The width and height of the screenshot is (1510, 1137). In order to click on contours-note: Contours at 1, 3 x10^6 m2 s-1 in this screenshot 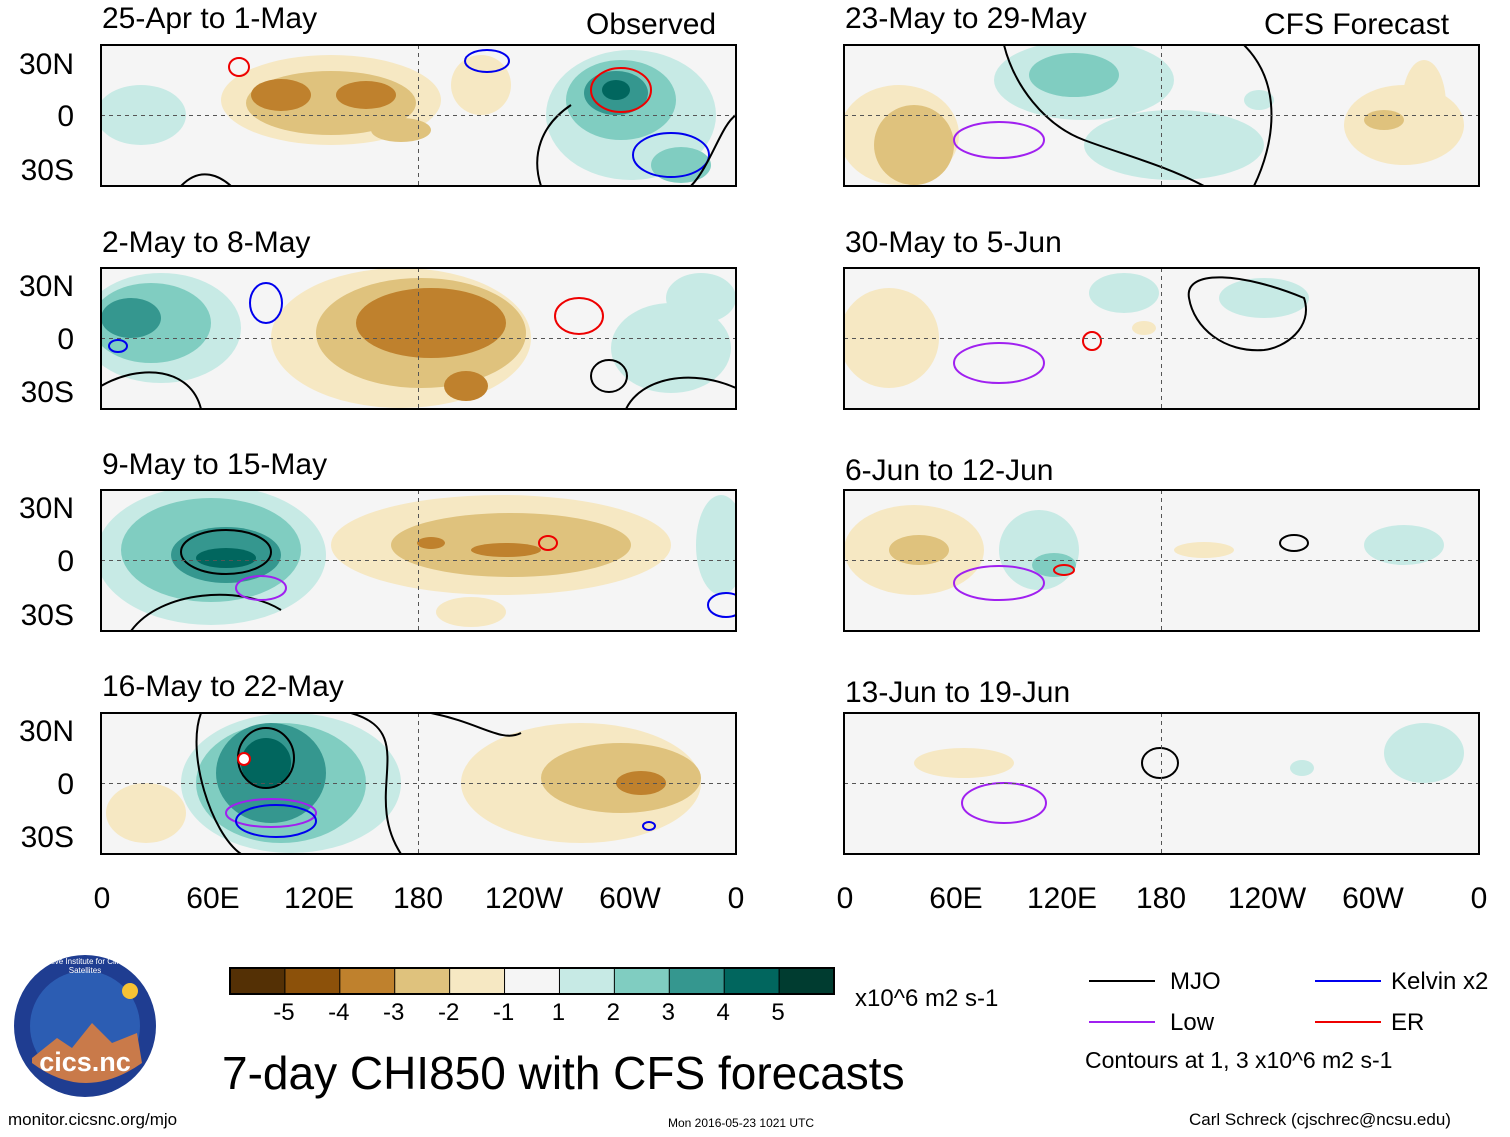, I will do `click(1239, 1060)`.